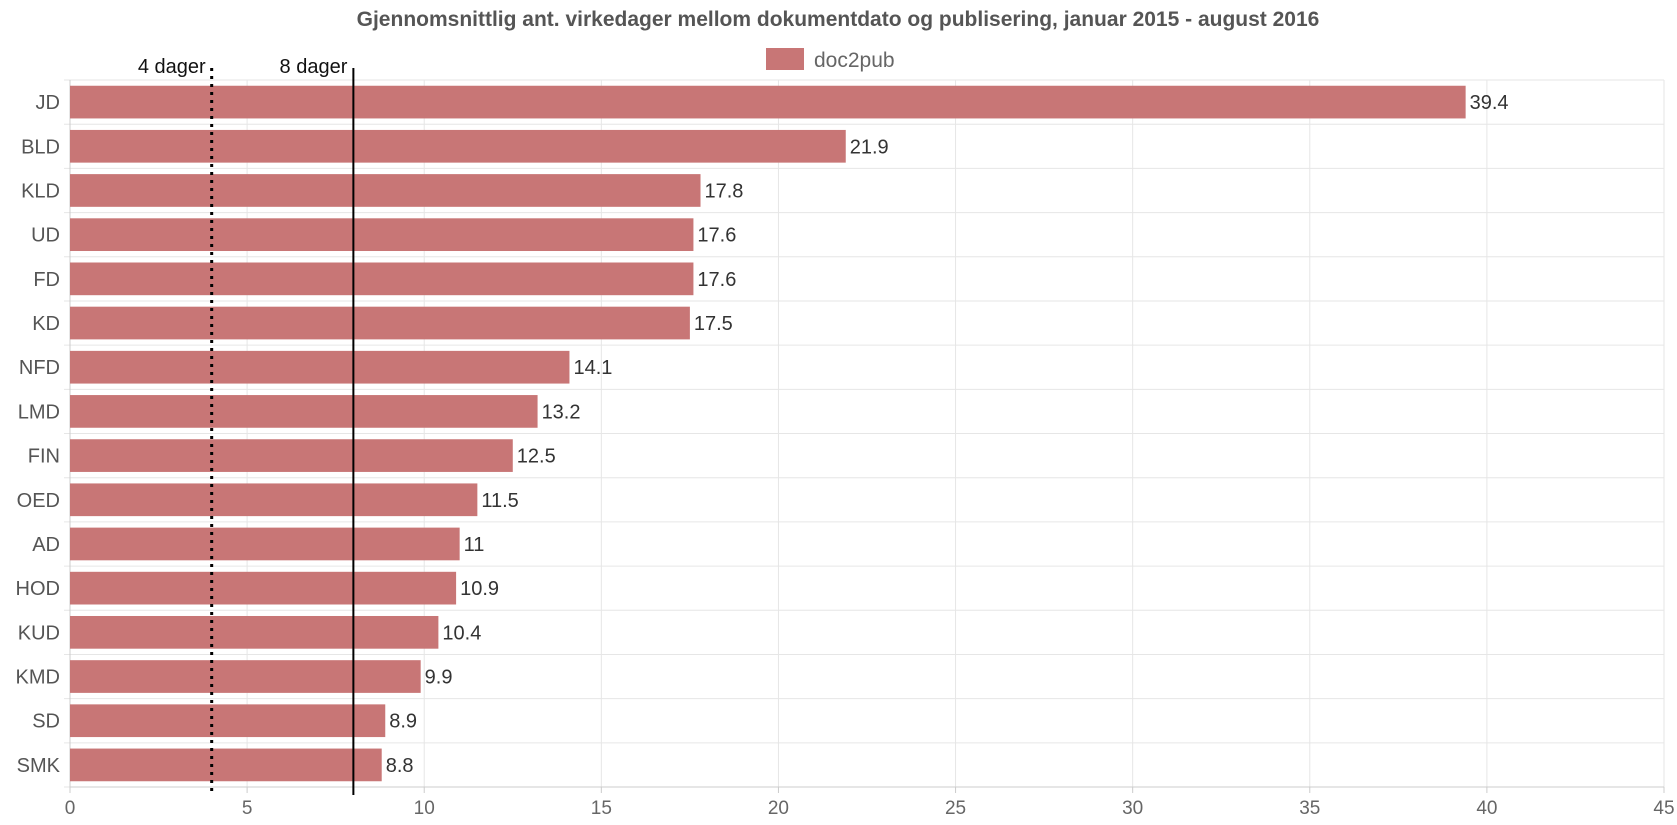 The height and width of the screenshot is (825, 1677). What do you see at coordinates (424, 808) in the screenshot?
I see `x-tick-label: 10` at bounding box center [424, 808].